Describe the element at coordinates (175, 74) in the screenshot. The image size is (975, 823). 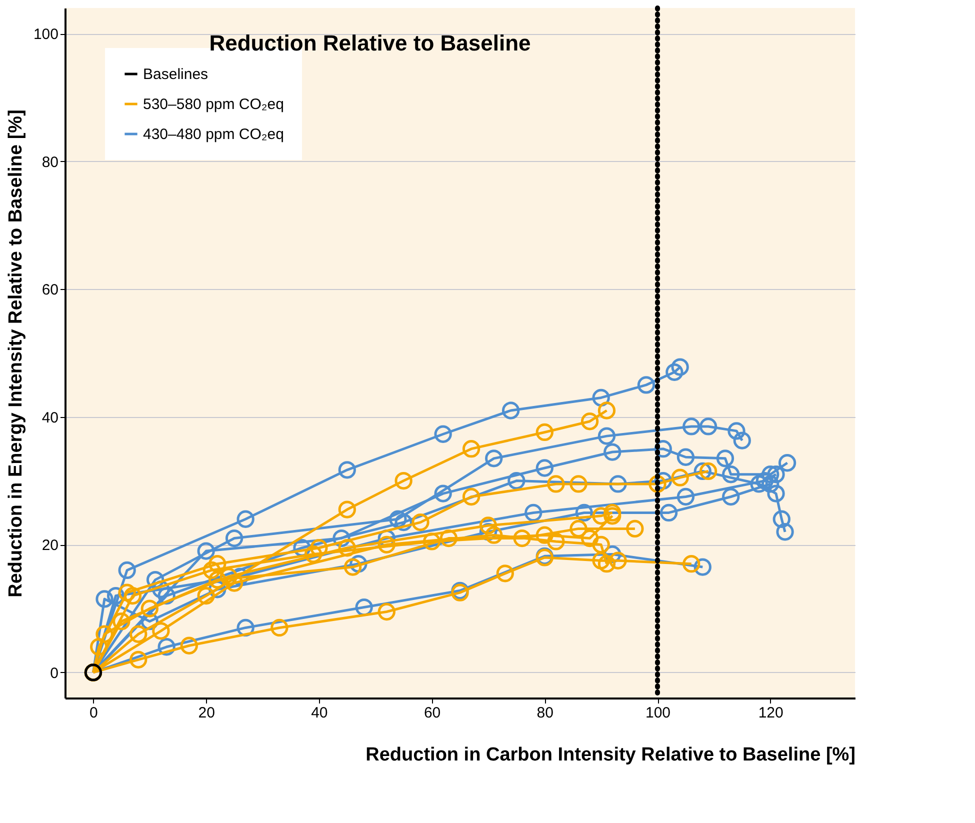
I see `legend-label: Baselines` at that location.